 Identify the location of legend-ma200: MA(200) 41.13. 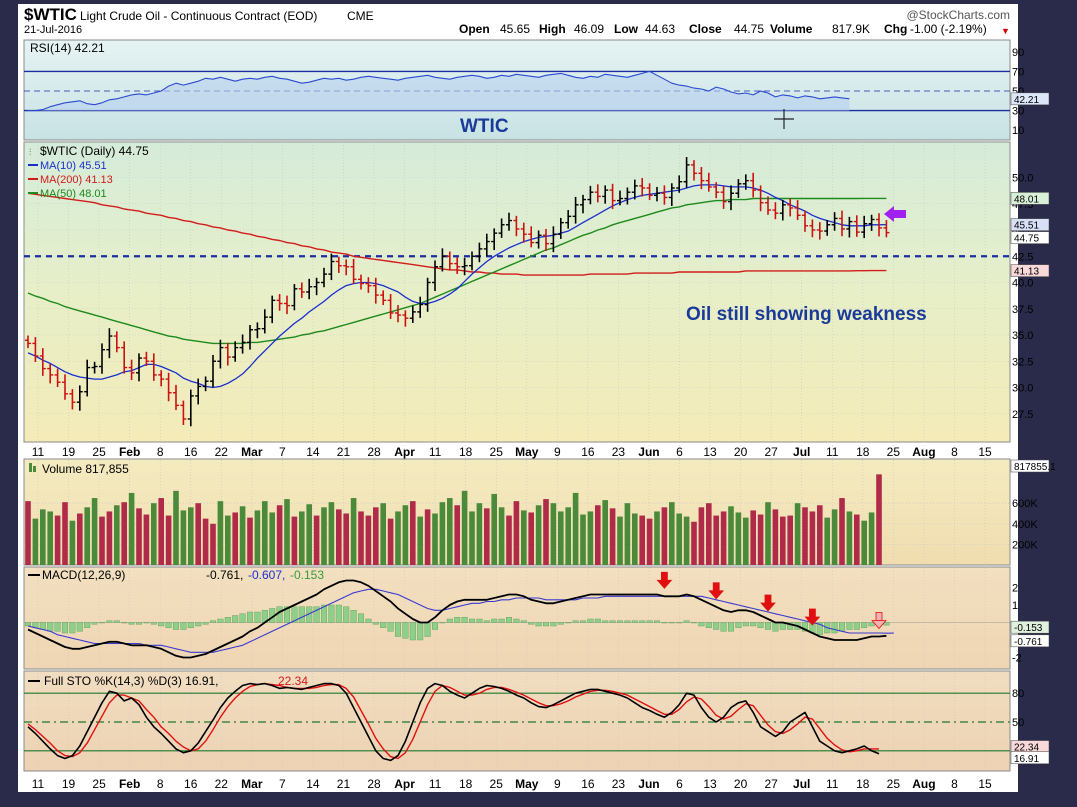
(76, 180).